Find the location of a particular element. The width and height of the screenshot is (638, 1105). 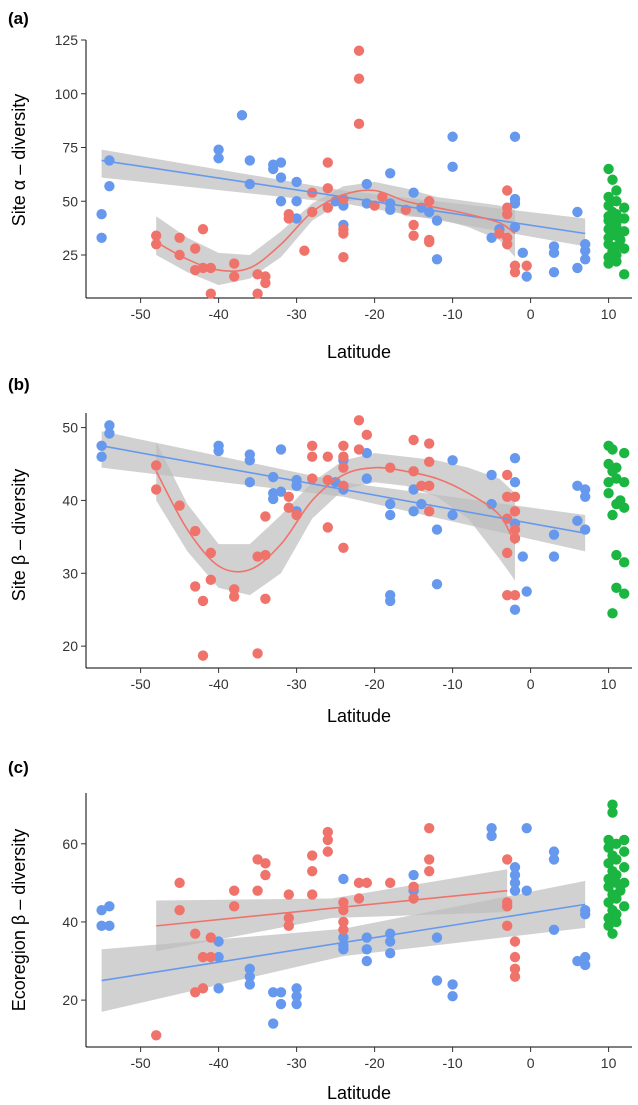

x-tick-label: -40 is located at coordinates (218, 1063).